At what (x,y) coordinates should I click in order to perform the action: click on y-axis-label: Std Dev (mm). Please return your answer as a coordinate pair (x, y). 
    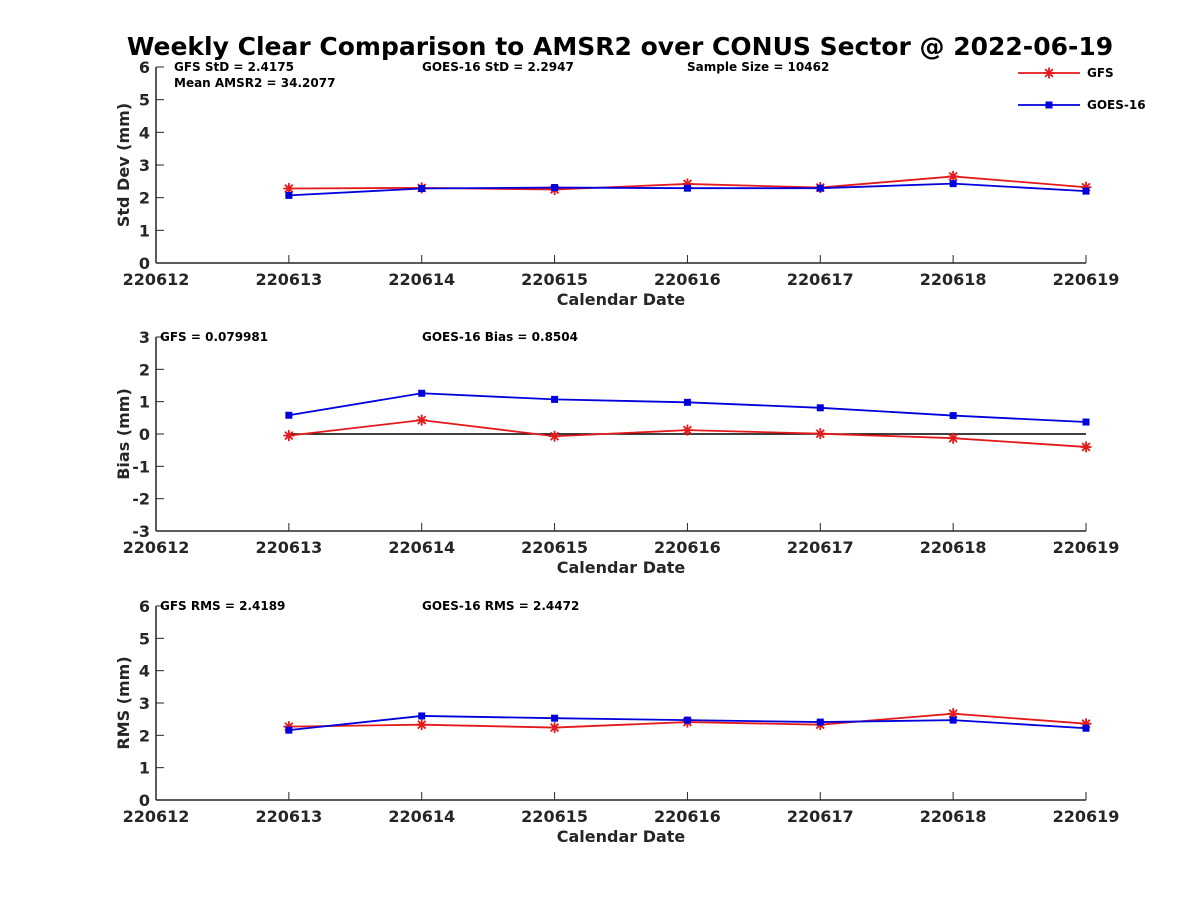
    Looking at the image, I should click on (123, 165).